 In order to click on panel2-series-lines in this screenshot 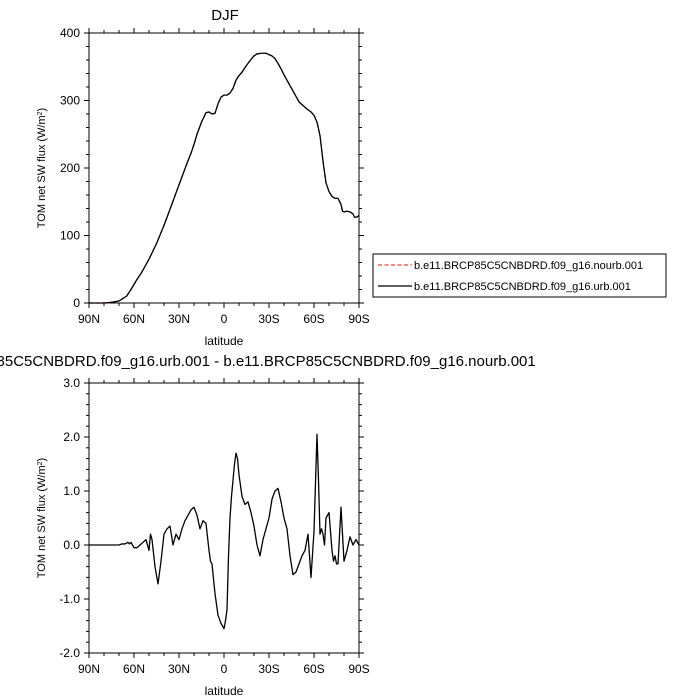, I will do `click(224, 531)`.